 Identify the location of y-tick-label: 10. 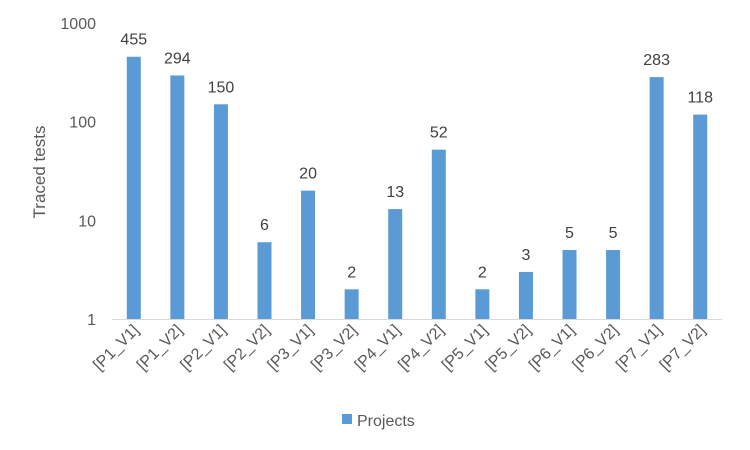
(87, 221).